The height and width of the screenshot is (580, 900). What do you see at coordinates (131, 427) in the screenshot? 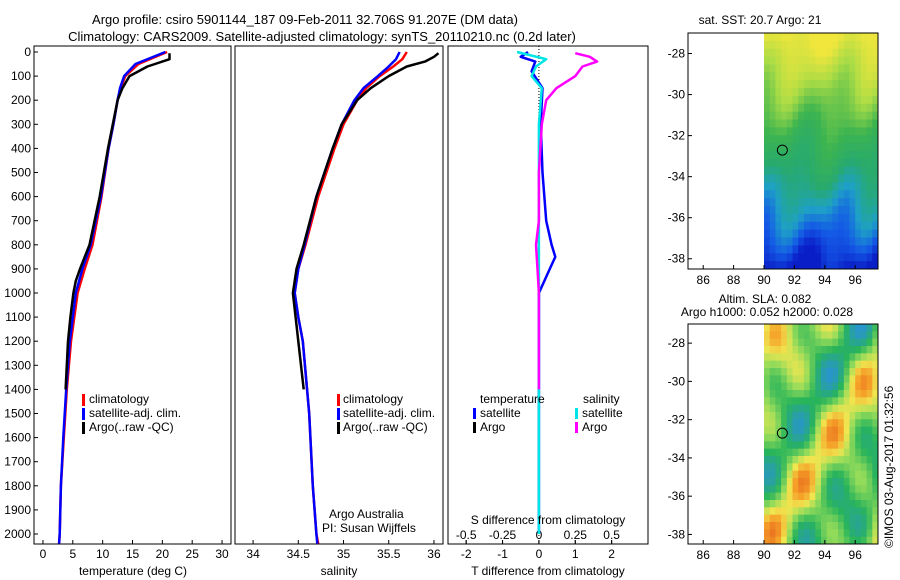
I see `legend-label-argo: Argo(..raw -QC)` at bounding box center [131, 427].